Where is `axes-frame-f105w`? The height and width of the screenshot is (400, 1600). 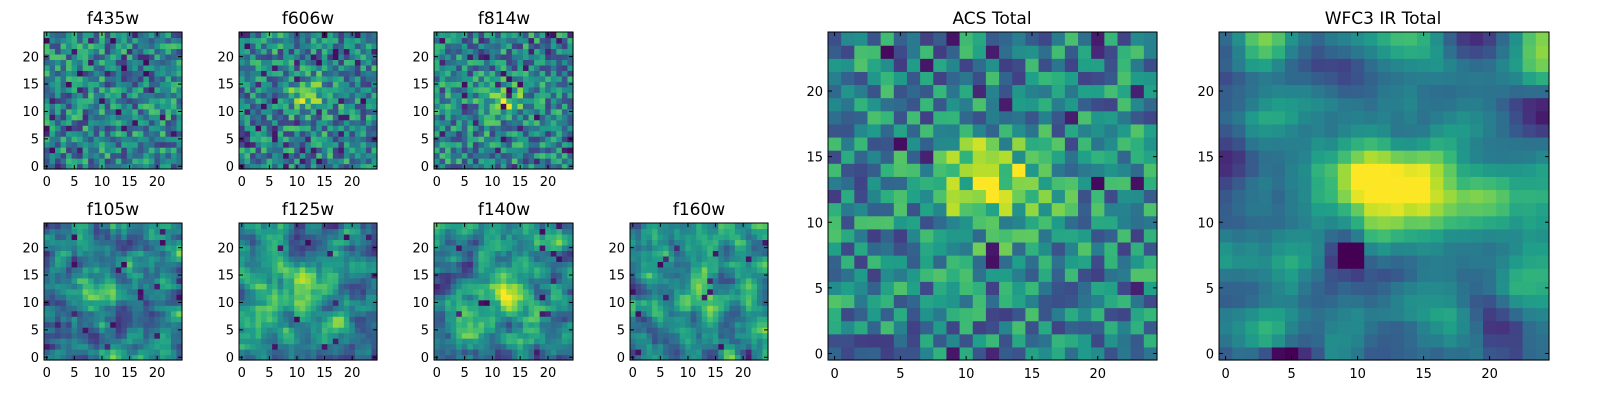 axes-frame-f105w is located at coordinates (113, 291).